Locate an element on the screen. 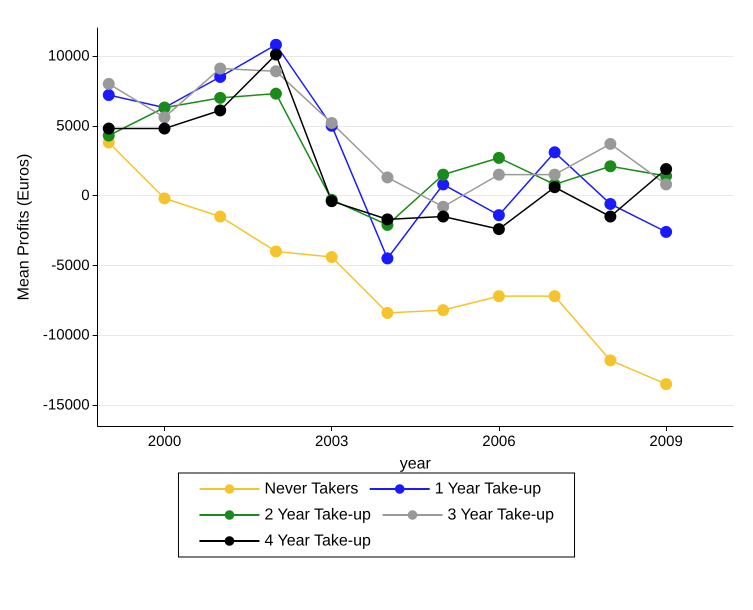 Image resolution: width=753 pixels, height=610 pixels. x-tick-label: 2006 is located at coordinates (499, 441).